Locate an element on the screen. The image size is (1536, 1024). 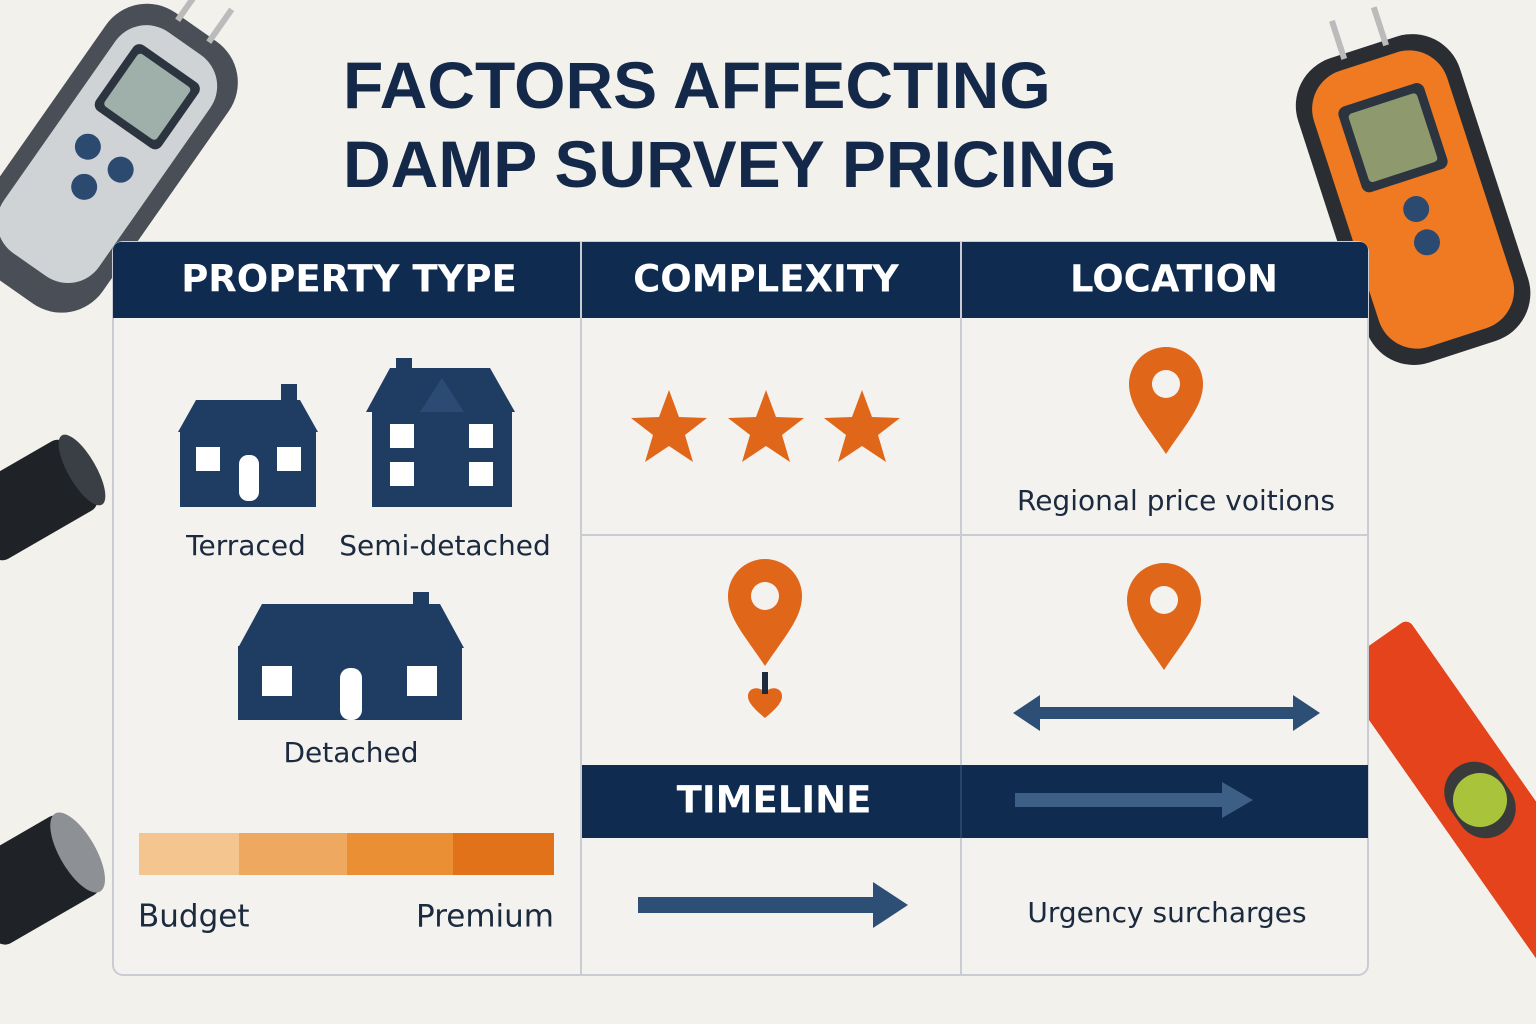
scale-label: Budget is located at coordinates (194, 917).